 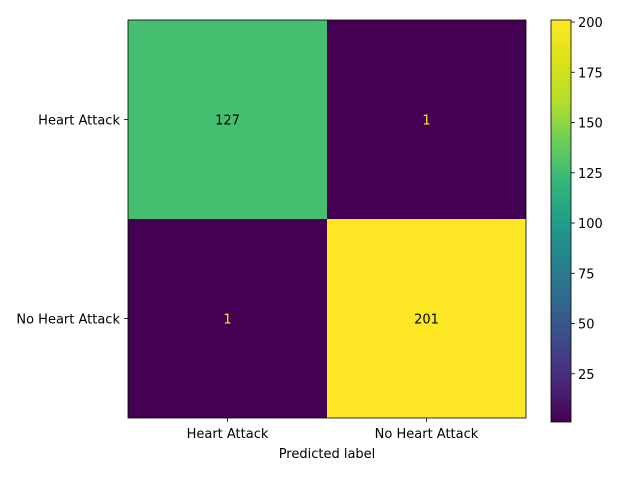 I want to click on x-axis-label: Predicted label, so click(x=327, y=454).